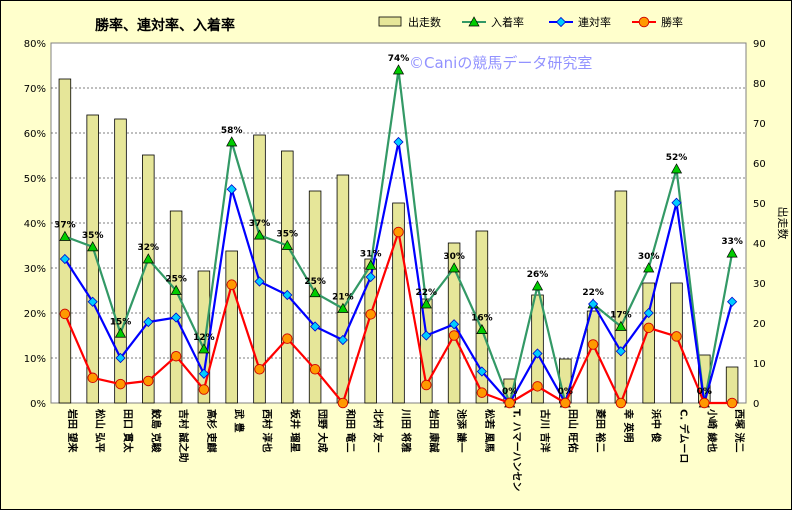  Describe the element at coordinates (121, 322) in the screenshot. I see `data-label: 15%` at that location.